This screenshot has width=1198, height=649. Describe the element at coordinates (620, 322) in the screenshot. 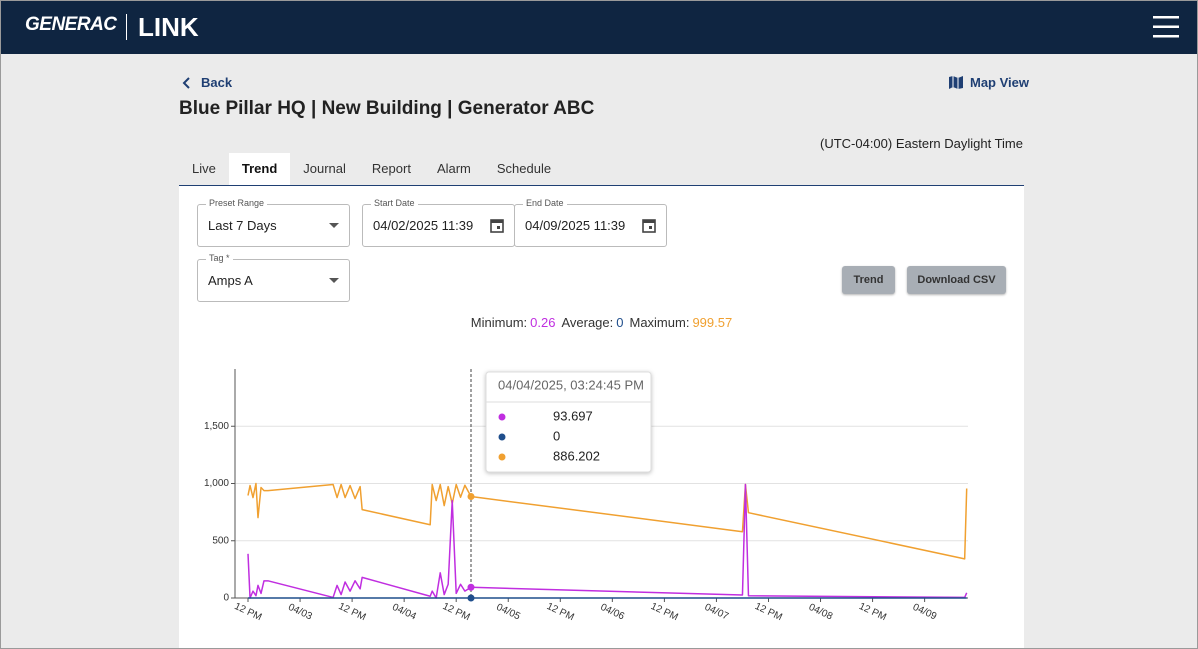

I see `stat-value: 0` at that location.